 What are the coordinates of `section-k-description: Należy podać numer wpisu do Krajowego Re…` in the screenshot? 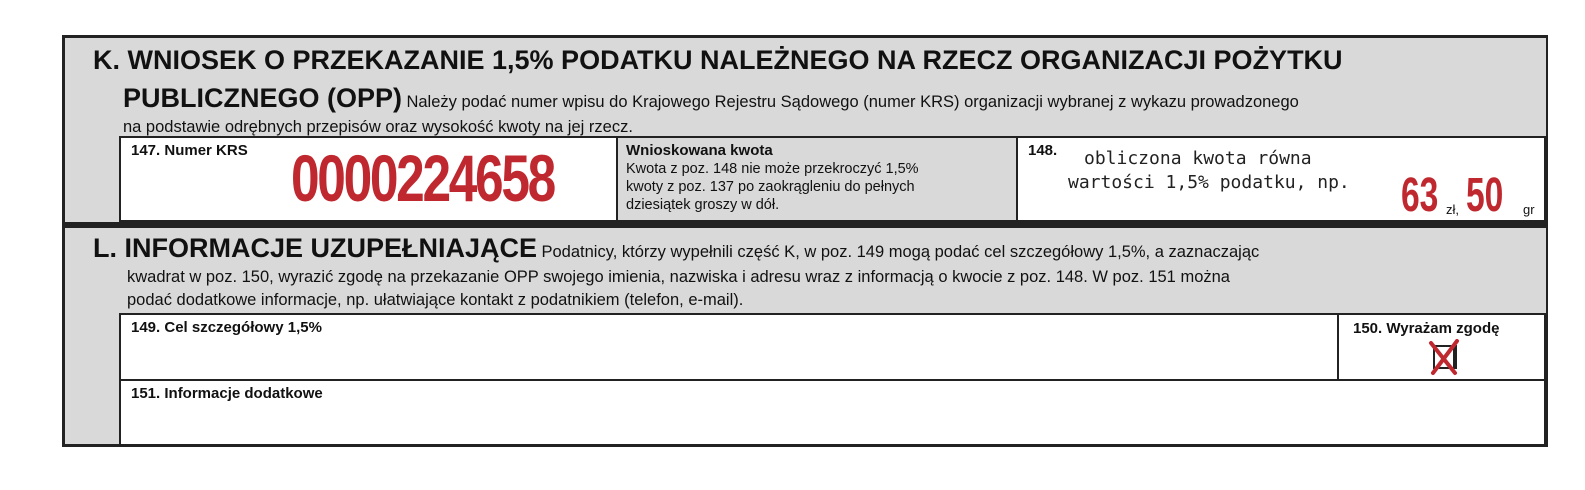 It's located at (852, 102).